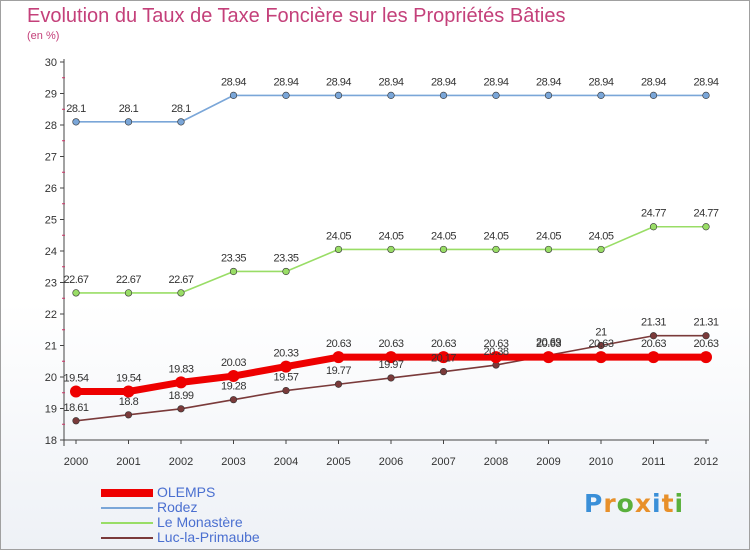  What do you see at coordinates (286, 462) in the screenshot?
I see `x-tick-label: 2004` at bounding box center [286, 462].